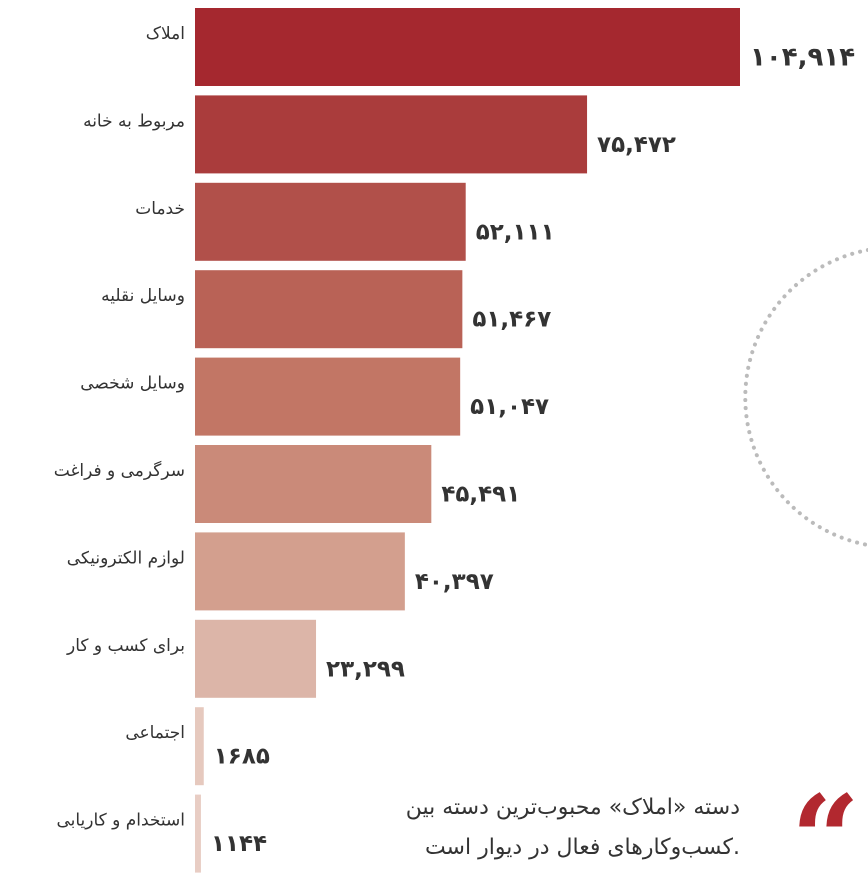 The image size is (868, 876). What do you see at coordinates (120, 821) in the screenshot?
I see `category-label: استخدام و کاریابی` at bounding box center [120, 821].